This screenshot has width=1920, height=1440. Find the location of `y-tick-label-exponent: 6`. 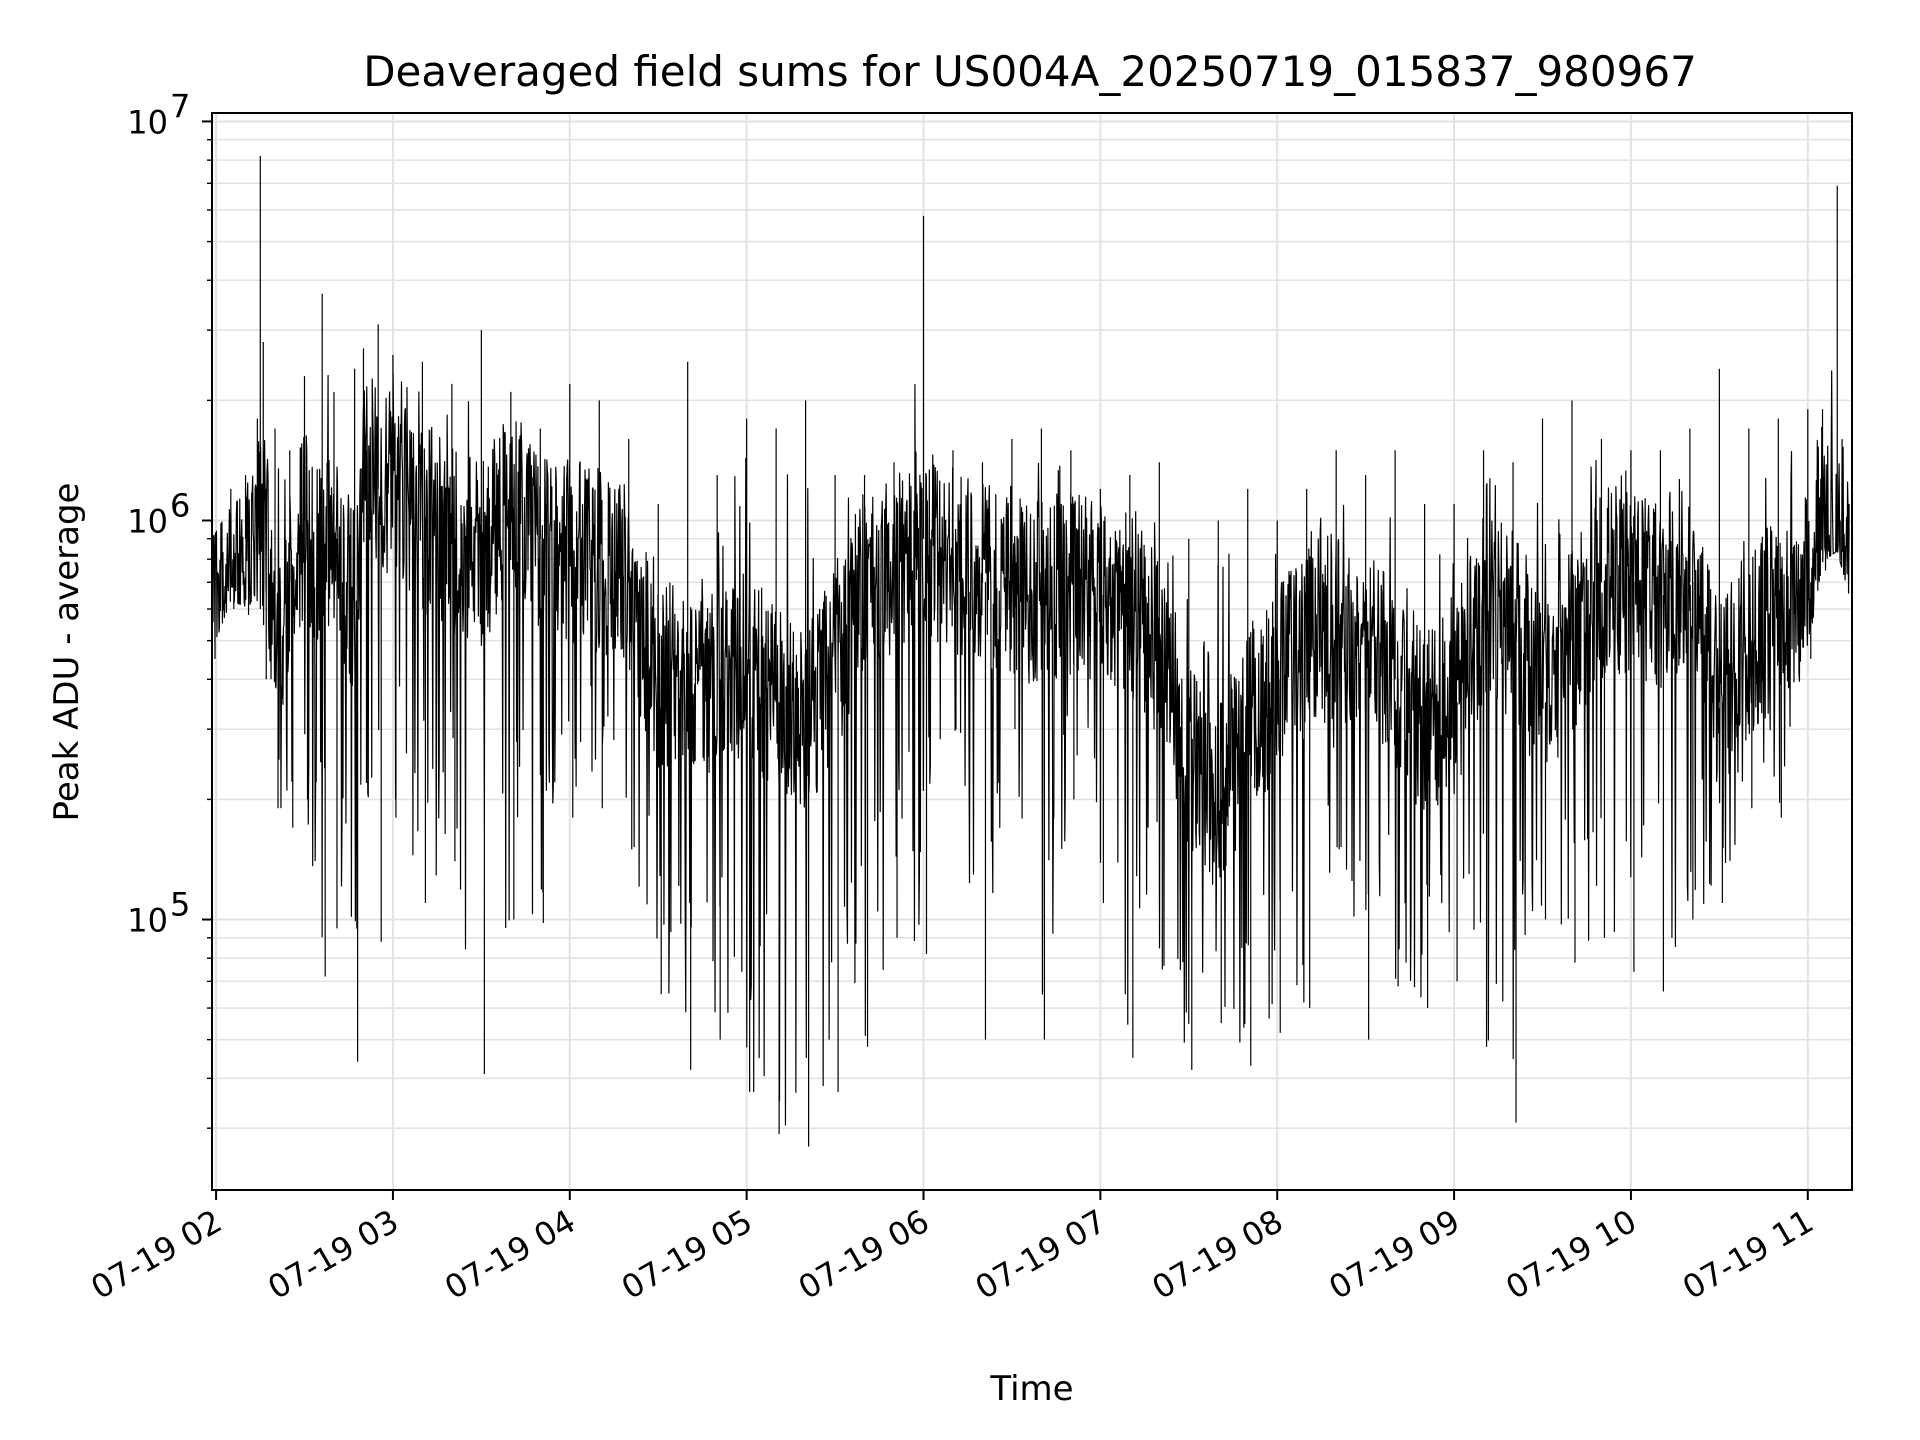

y-tick-label-exponent: 6 is located at coordinates (180, 505).